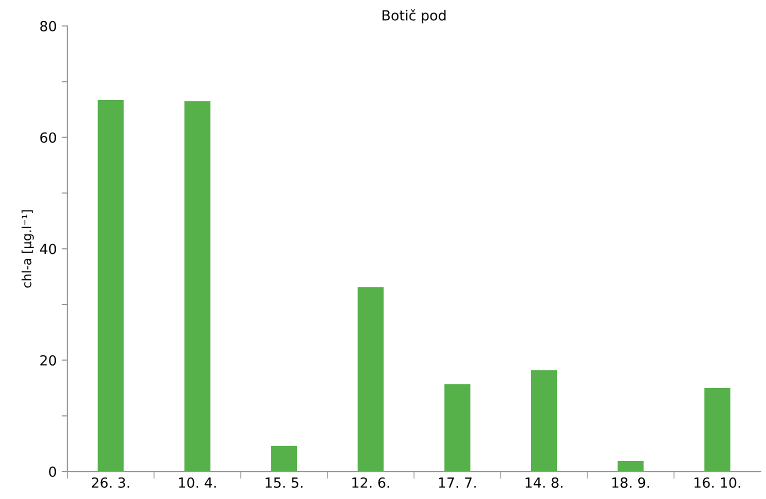 Image resolution: width=766 pixels, height=499 pixels. What do you see at coordinates (457, 483) in the screenshot?
I see `x-tick-label: 17. 7.` at bounding box center [457, 483].